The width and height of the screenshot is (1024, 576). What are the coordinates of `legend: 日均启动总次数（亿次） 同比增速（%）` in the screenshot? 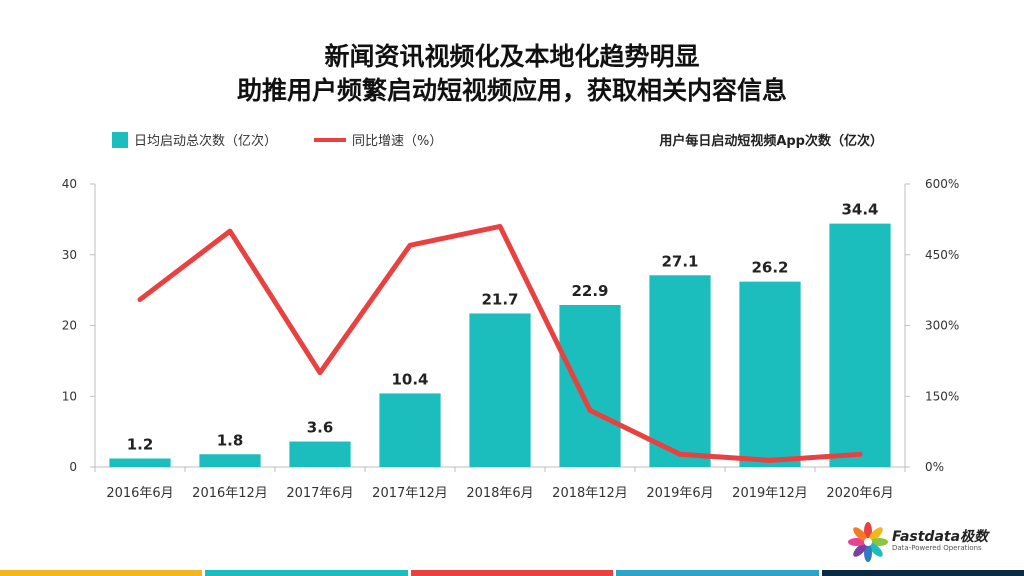 It's located at (277, 140).